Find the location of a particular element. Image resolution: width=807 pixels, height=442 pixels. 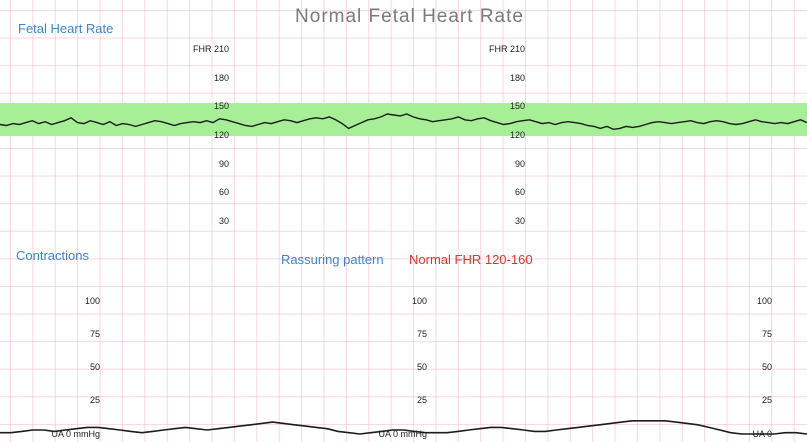

fhr-trace-line is located at coordinates (403, 122).